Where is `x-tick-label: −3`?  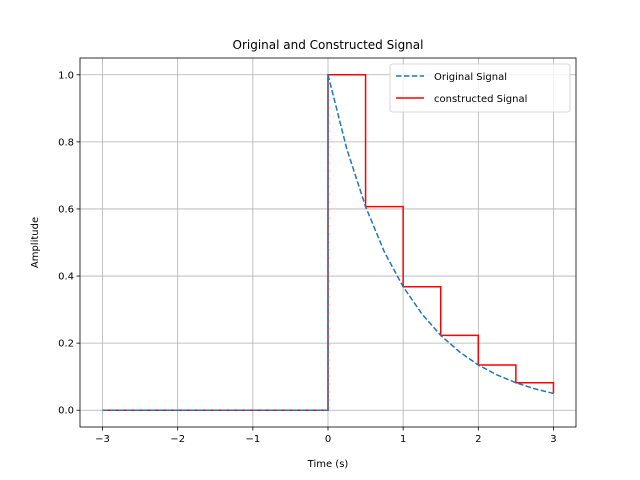 x-tick-label: −3 is located at coordinates (102, 439).